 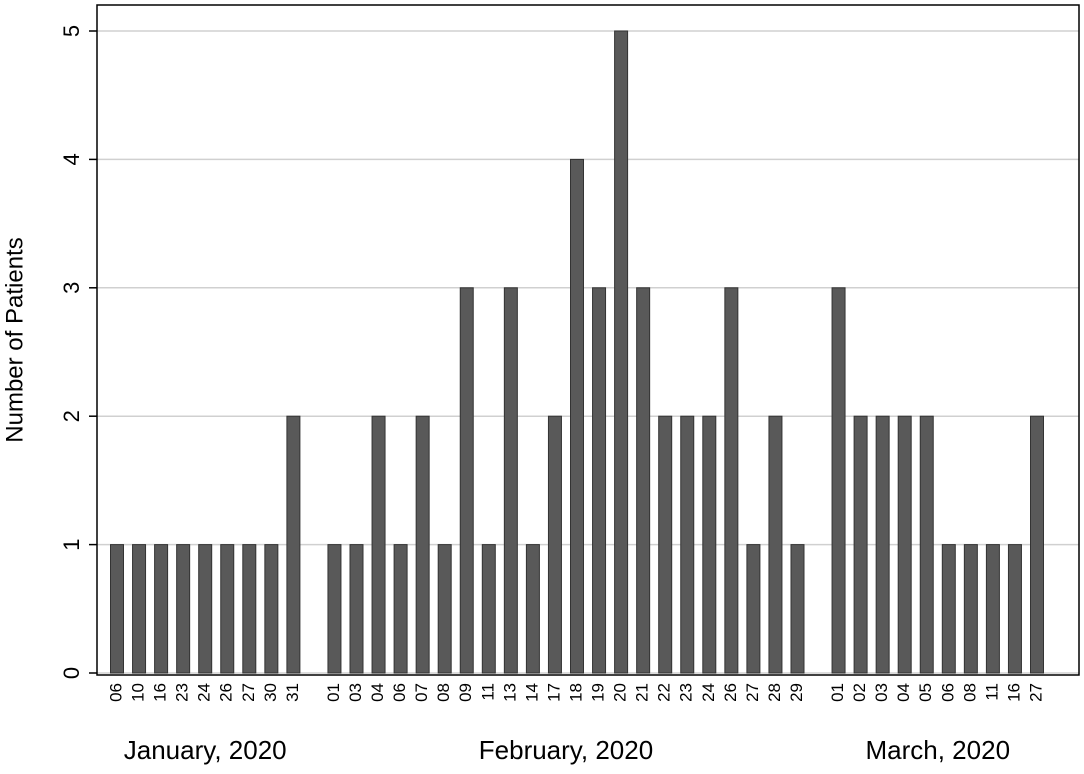 I want to click on y-tick-label: 1, so click(x=71, y=544).